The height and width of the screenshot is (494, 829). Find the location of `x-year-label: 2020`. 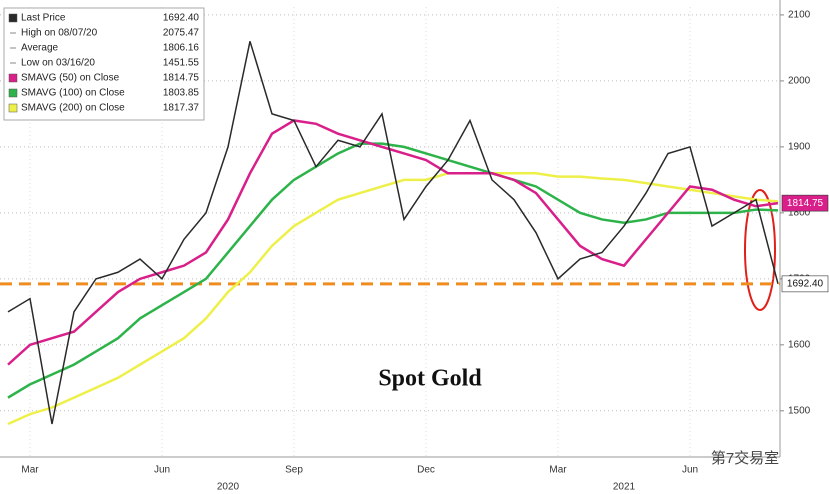

x-year-label: 2020 is located at coordinates (228, 487).